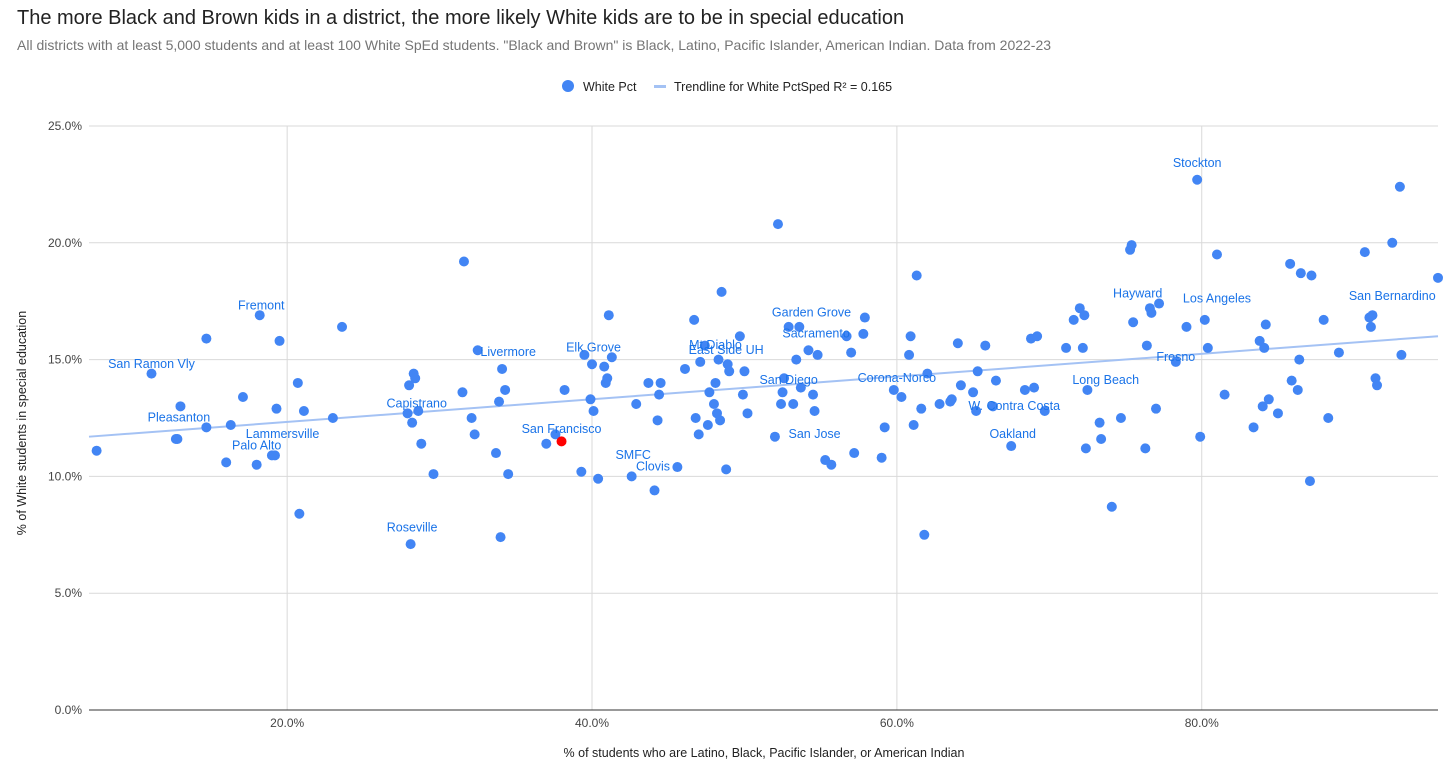 Image resolution: width=1456 pixels, height=770 pixels. What do you see at coordinates (562, 429) in the screenshot?
I see `point-annotation: San Francisco` at bounding box center [562, 429].